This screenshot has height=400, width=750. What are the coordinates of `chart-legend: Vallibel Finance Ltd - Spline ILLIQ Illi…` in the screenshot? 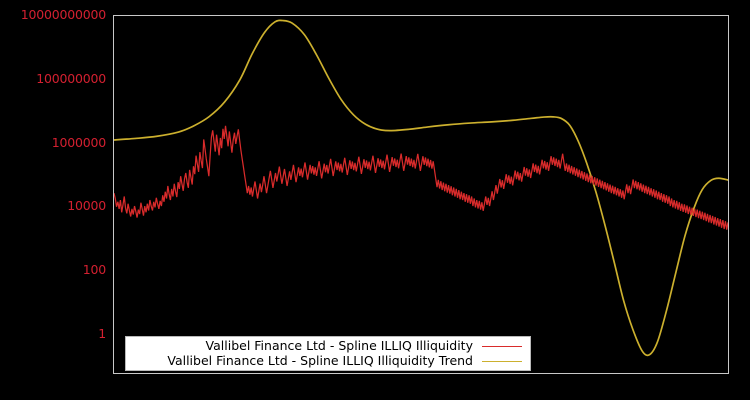 It's located at (328, 353).